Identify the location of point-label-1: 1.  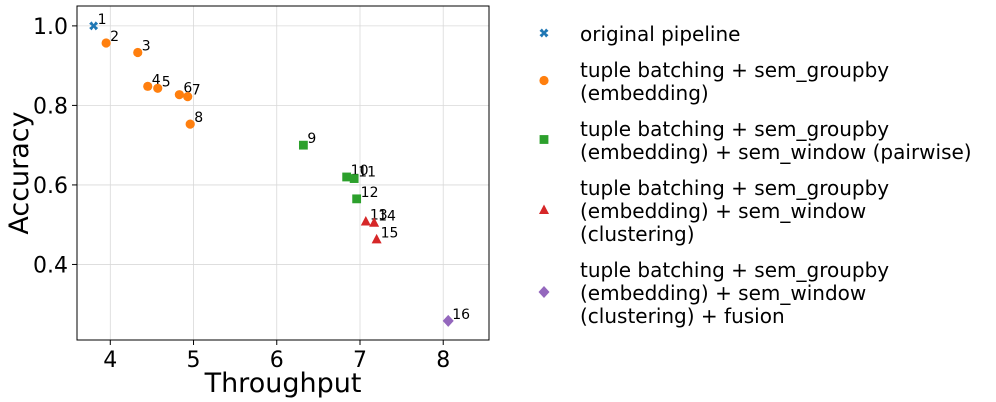
(102, 20).